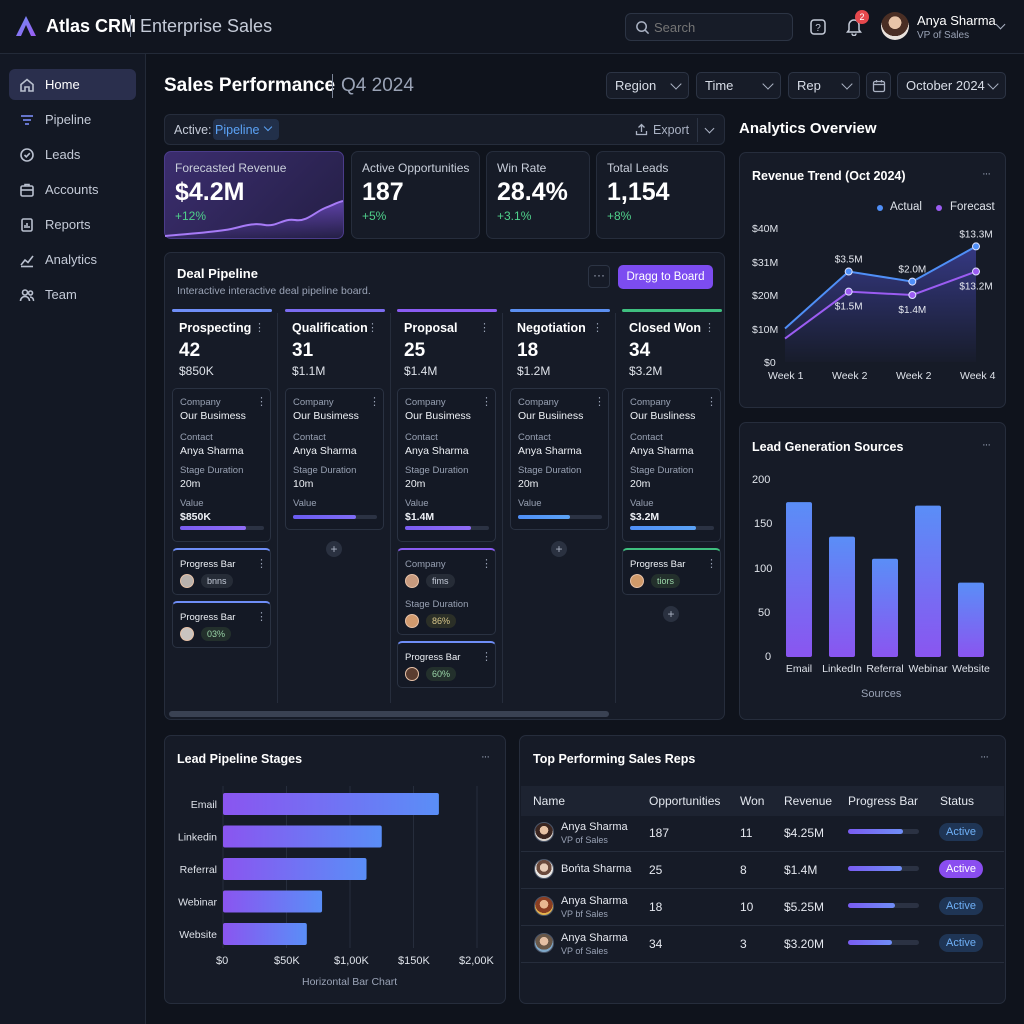 The height and width of the screenshot is (1024, 1024). What do you see at coordinates (538, 195) in the screenshot?
I see `kpi-win-rate: Win Rate 28.4% +3.1%` at bounding box center [538, 195].